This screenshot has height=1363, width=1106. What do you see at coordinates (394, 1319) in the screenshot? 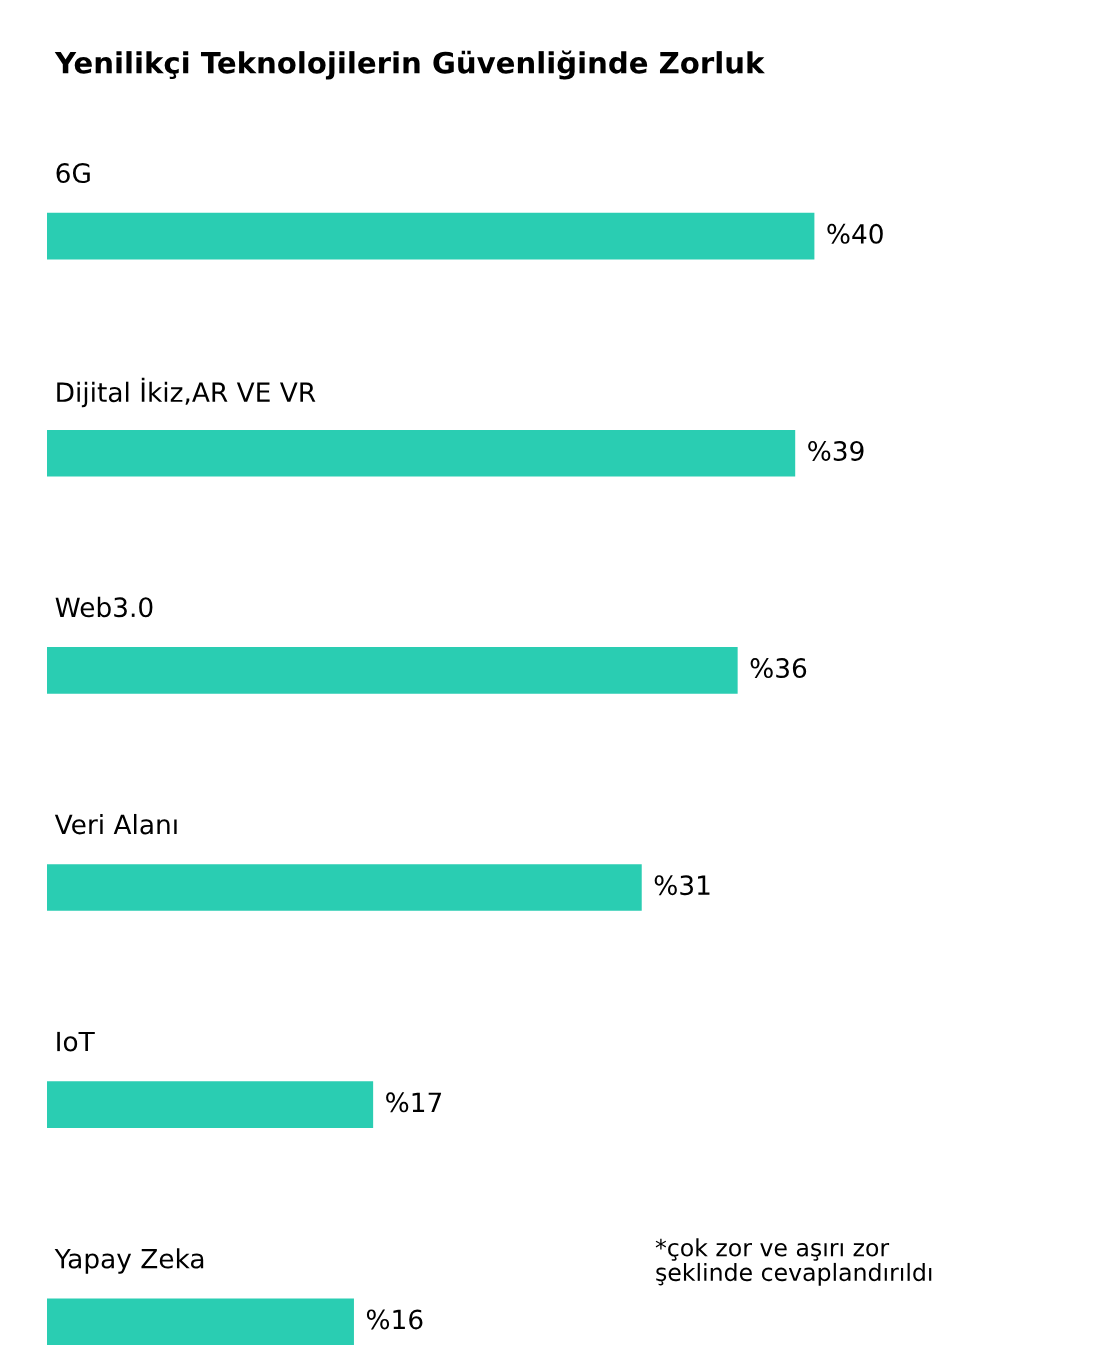
I see `data-label: %16` at bounding box center [394, 1319].